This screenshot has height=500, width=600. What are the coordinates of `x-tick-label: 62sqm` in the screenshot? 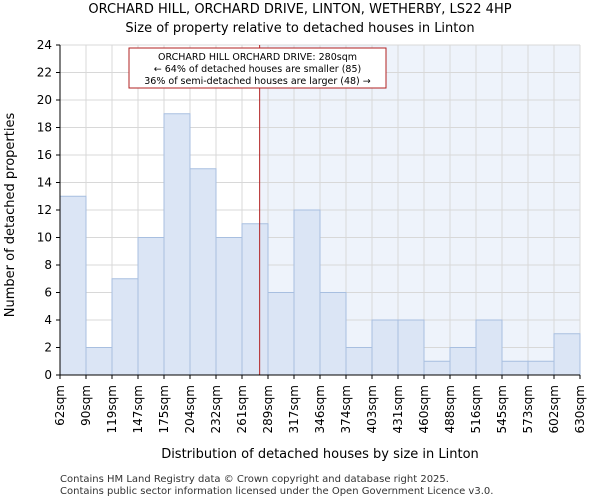 It's located at (60, 405).